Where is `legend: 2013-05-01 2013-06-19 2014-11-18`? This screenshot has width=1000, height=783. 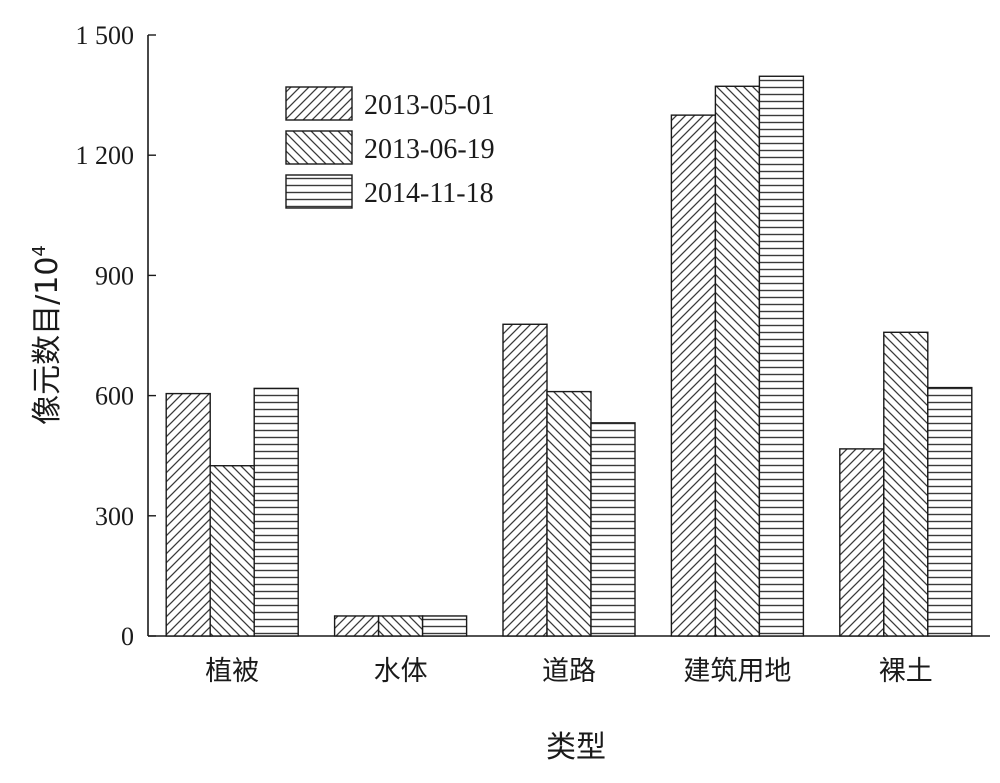
legend: 2013-05-01 2013-06-19 2014-11-18 is located at coordinates (390, 147).